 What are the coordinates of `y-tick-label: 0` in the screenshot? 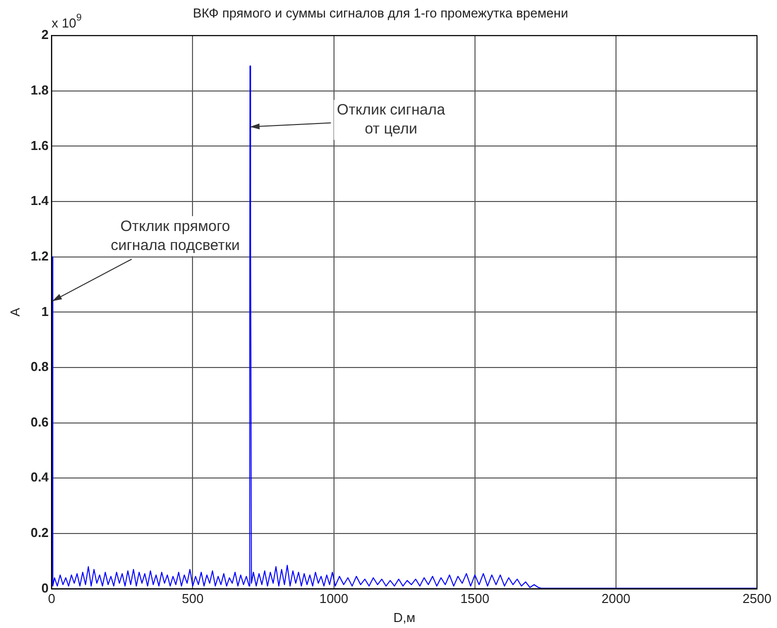 It's located at (45, 588).